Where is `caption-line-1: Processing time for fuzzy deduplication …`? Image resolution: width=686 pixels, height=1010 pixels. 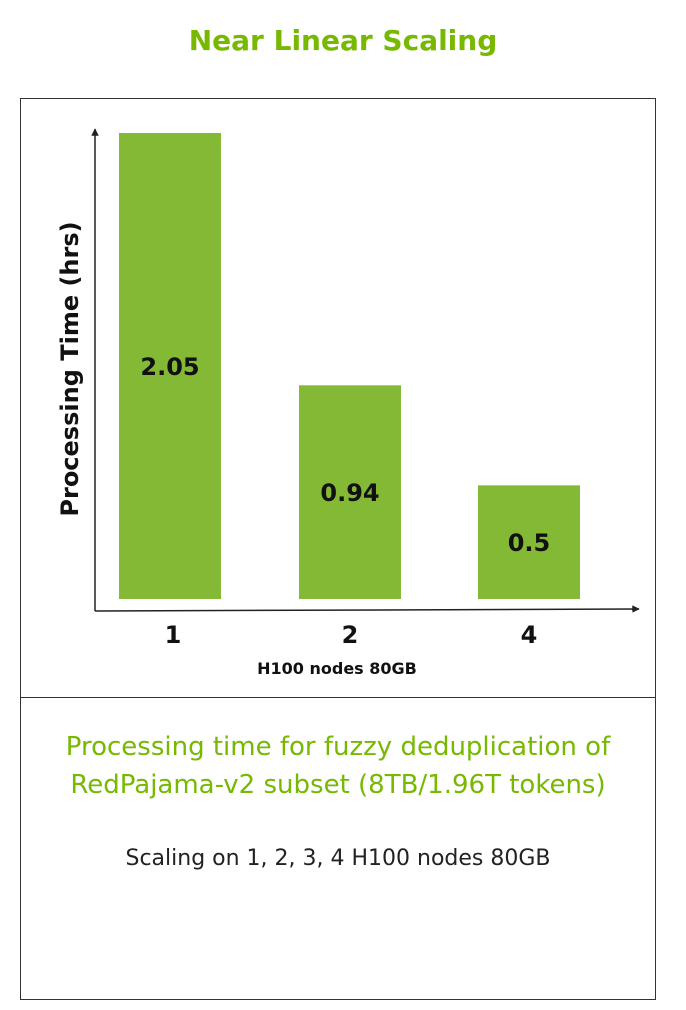
caption-line-1: Processing time for fuzzy deduplication … is located at coordinates (338, 747).